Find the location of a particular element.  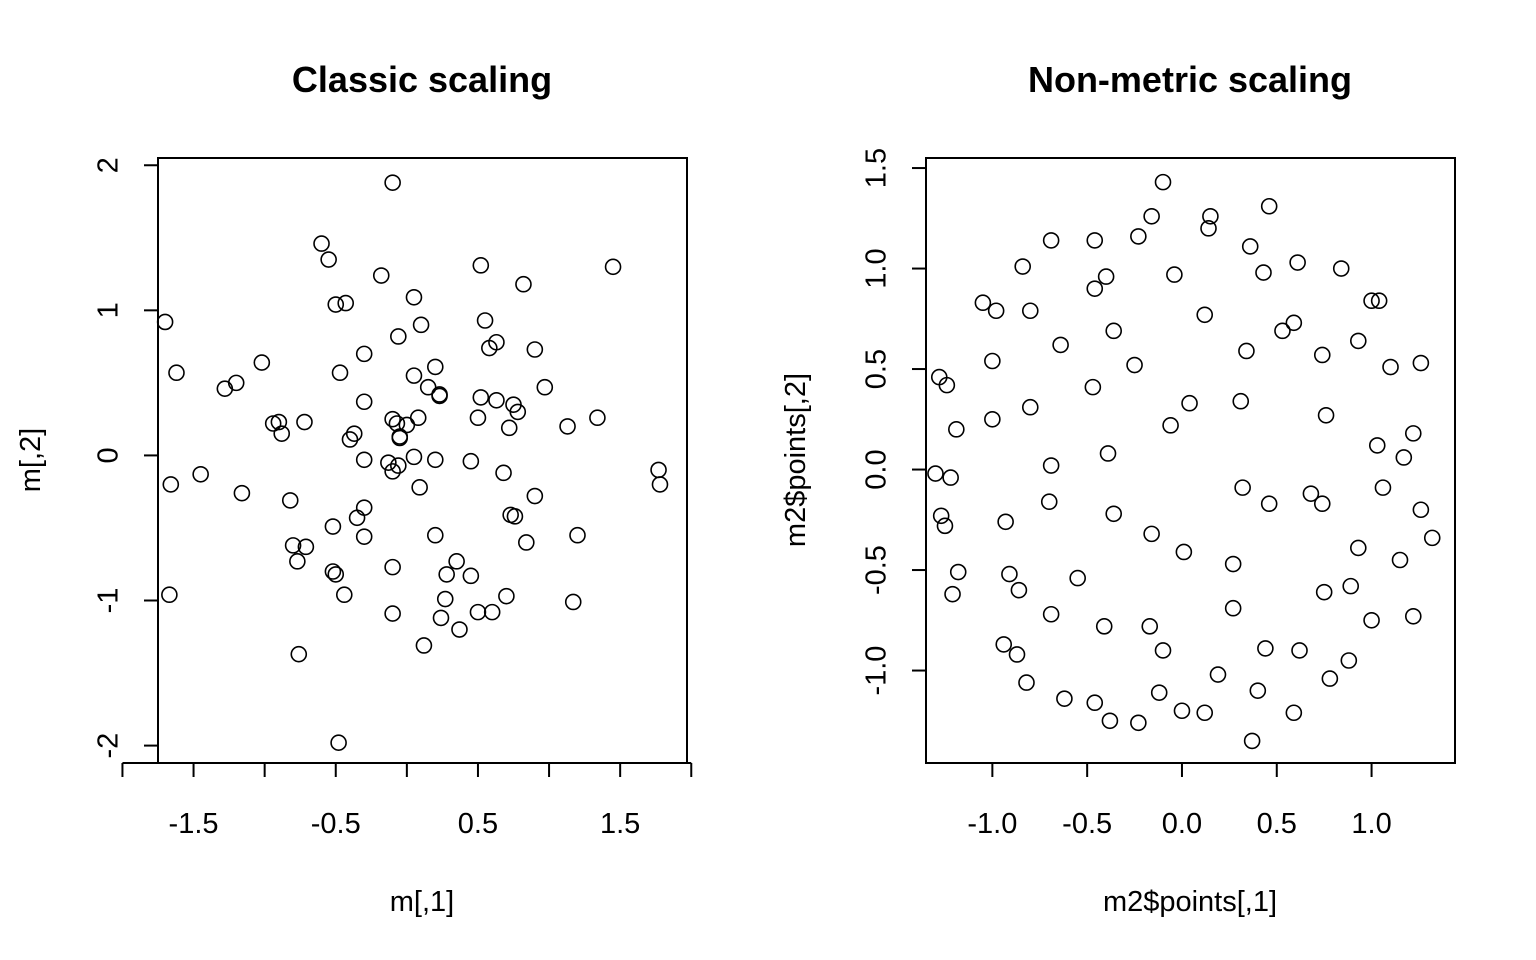

y-tick-label: 1.5 is located at coordinates (877, 168).